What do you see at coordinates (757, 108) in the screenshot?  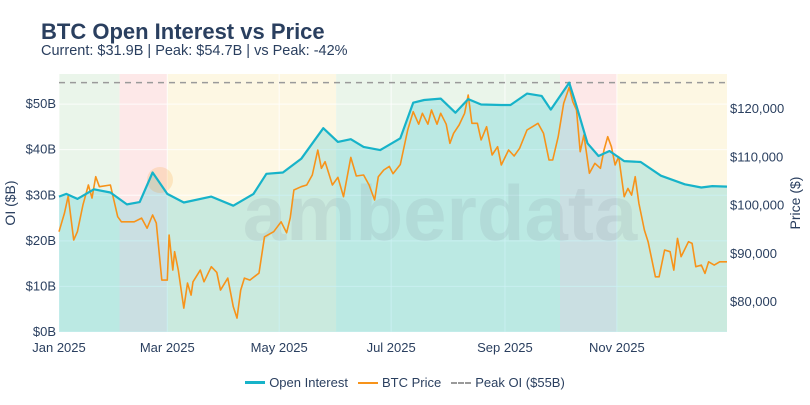 I see `y-right-tick-label: $120,000` at bounding box center [757, 108].